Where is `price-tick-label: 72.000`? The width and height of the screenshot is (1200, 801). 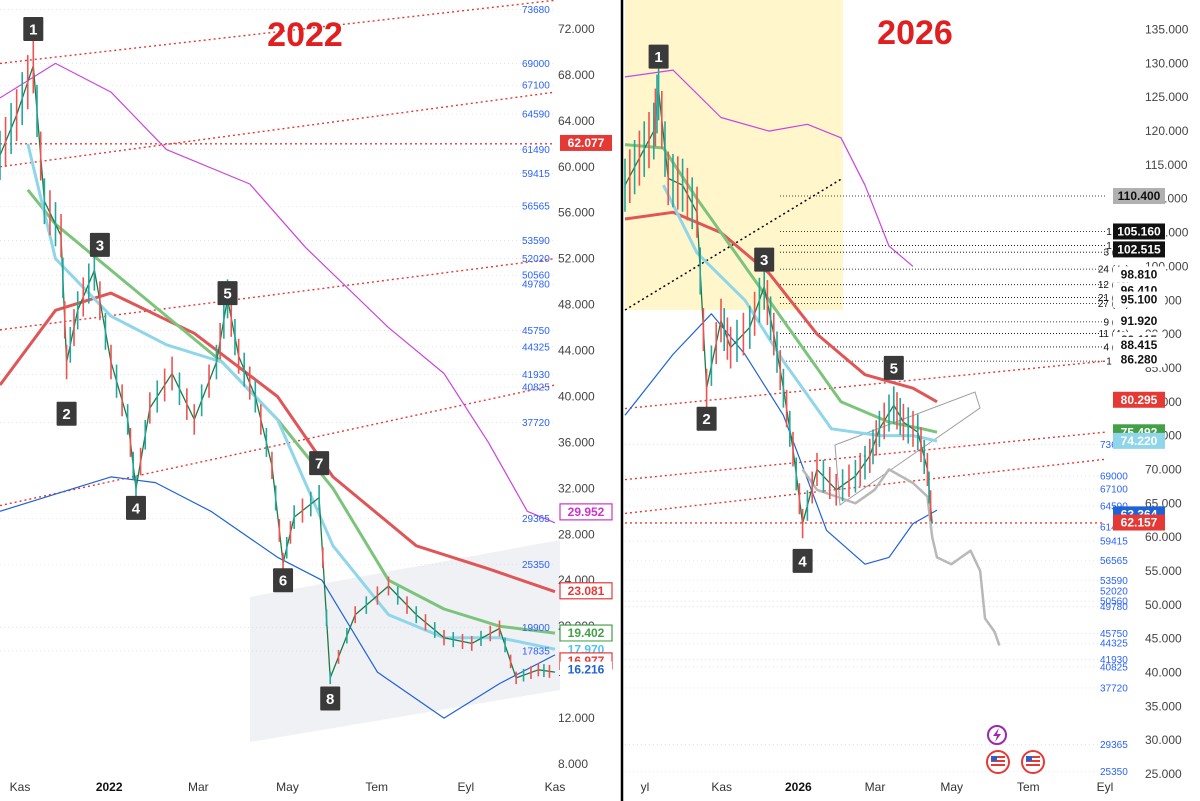
price-tick-label: 72.000 is located at coordinates (576, 29).